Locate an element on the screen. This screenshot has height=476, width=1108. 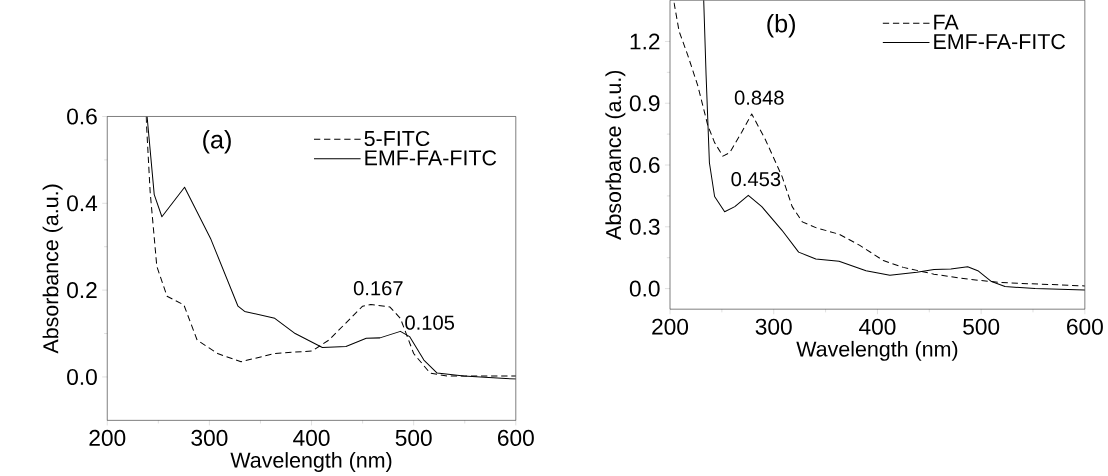
y-tick-label: 0.2 is located at coordinates (82, 290).